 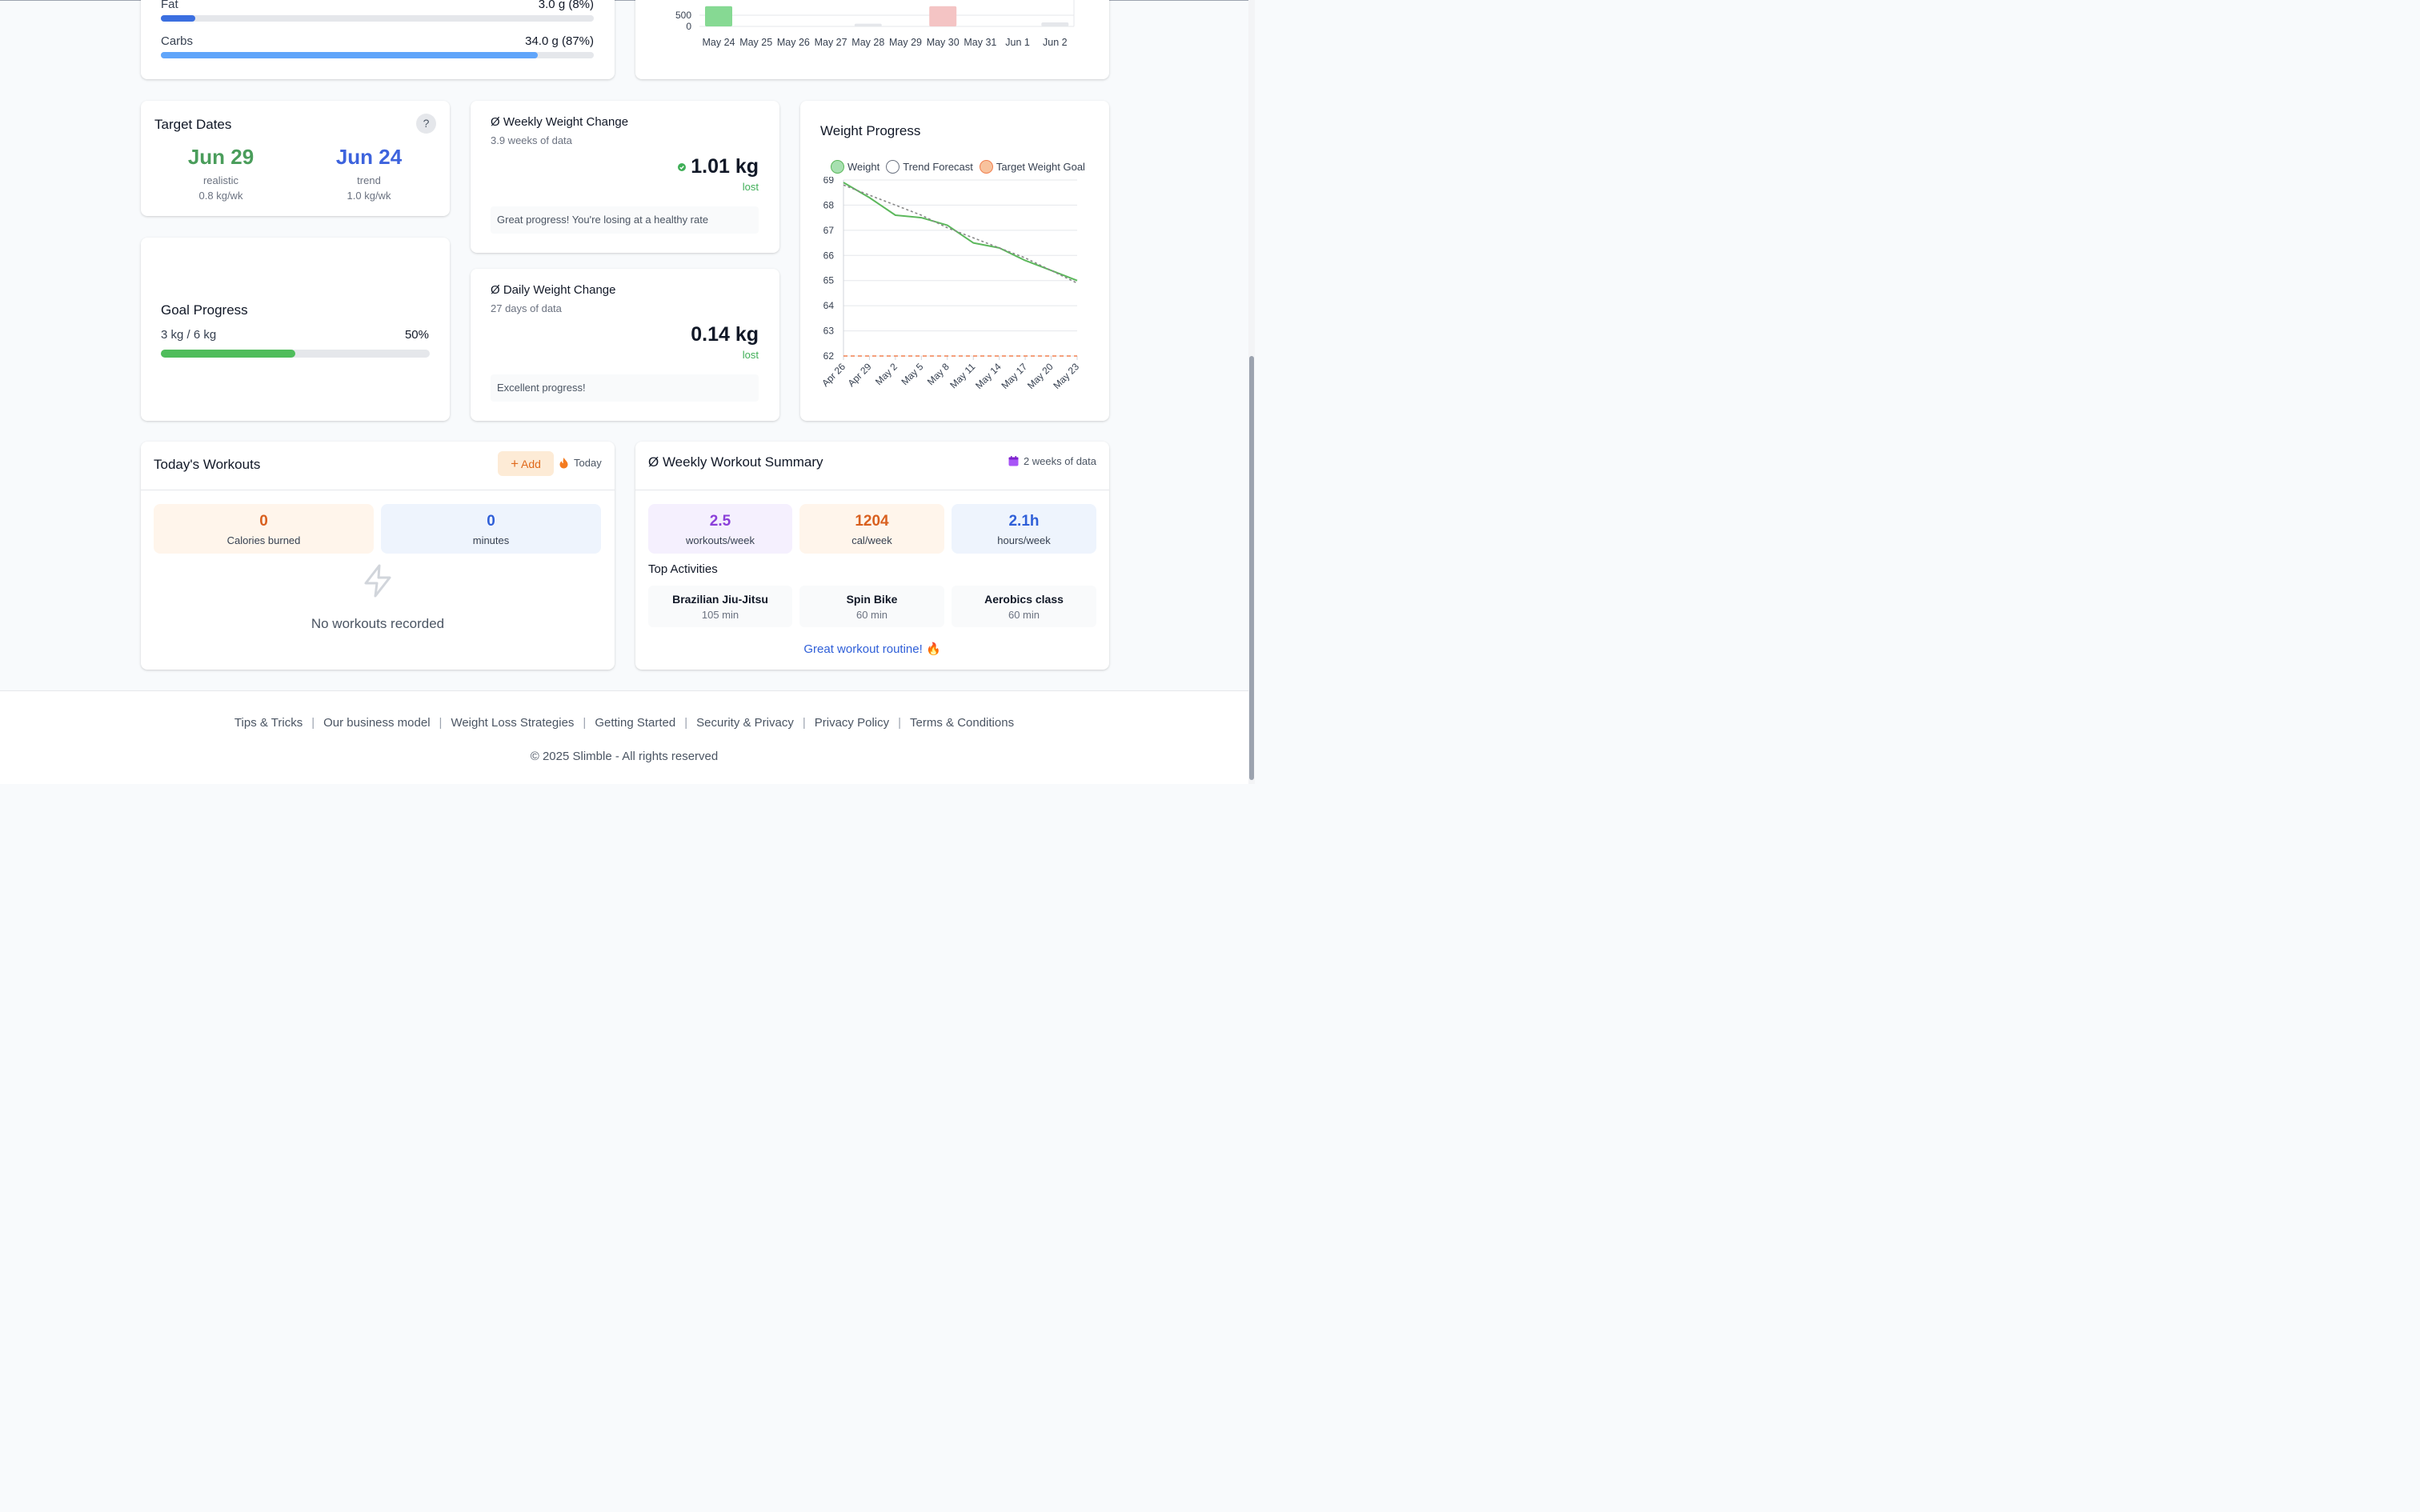 I want to click on trend-label: trend, so click(x=369, y=180).